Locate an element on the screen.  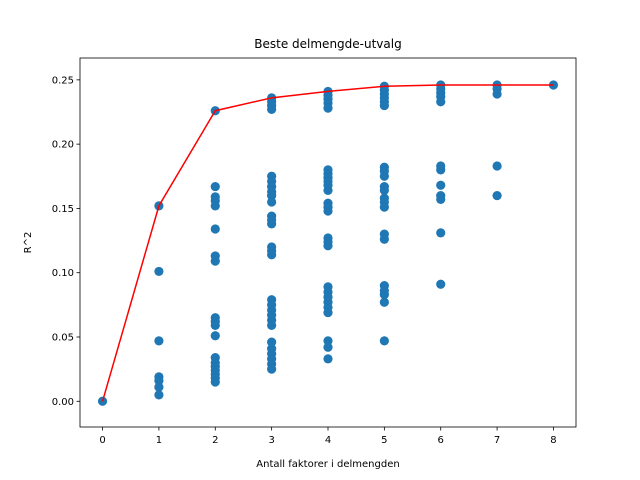
x-tick-label-4: 4 is located at coordinates (328, 440).